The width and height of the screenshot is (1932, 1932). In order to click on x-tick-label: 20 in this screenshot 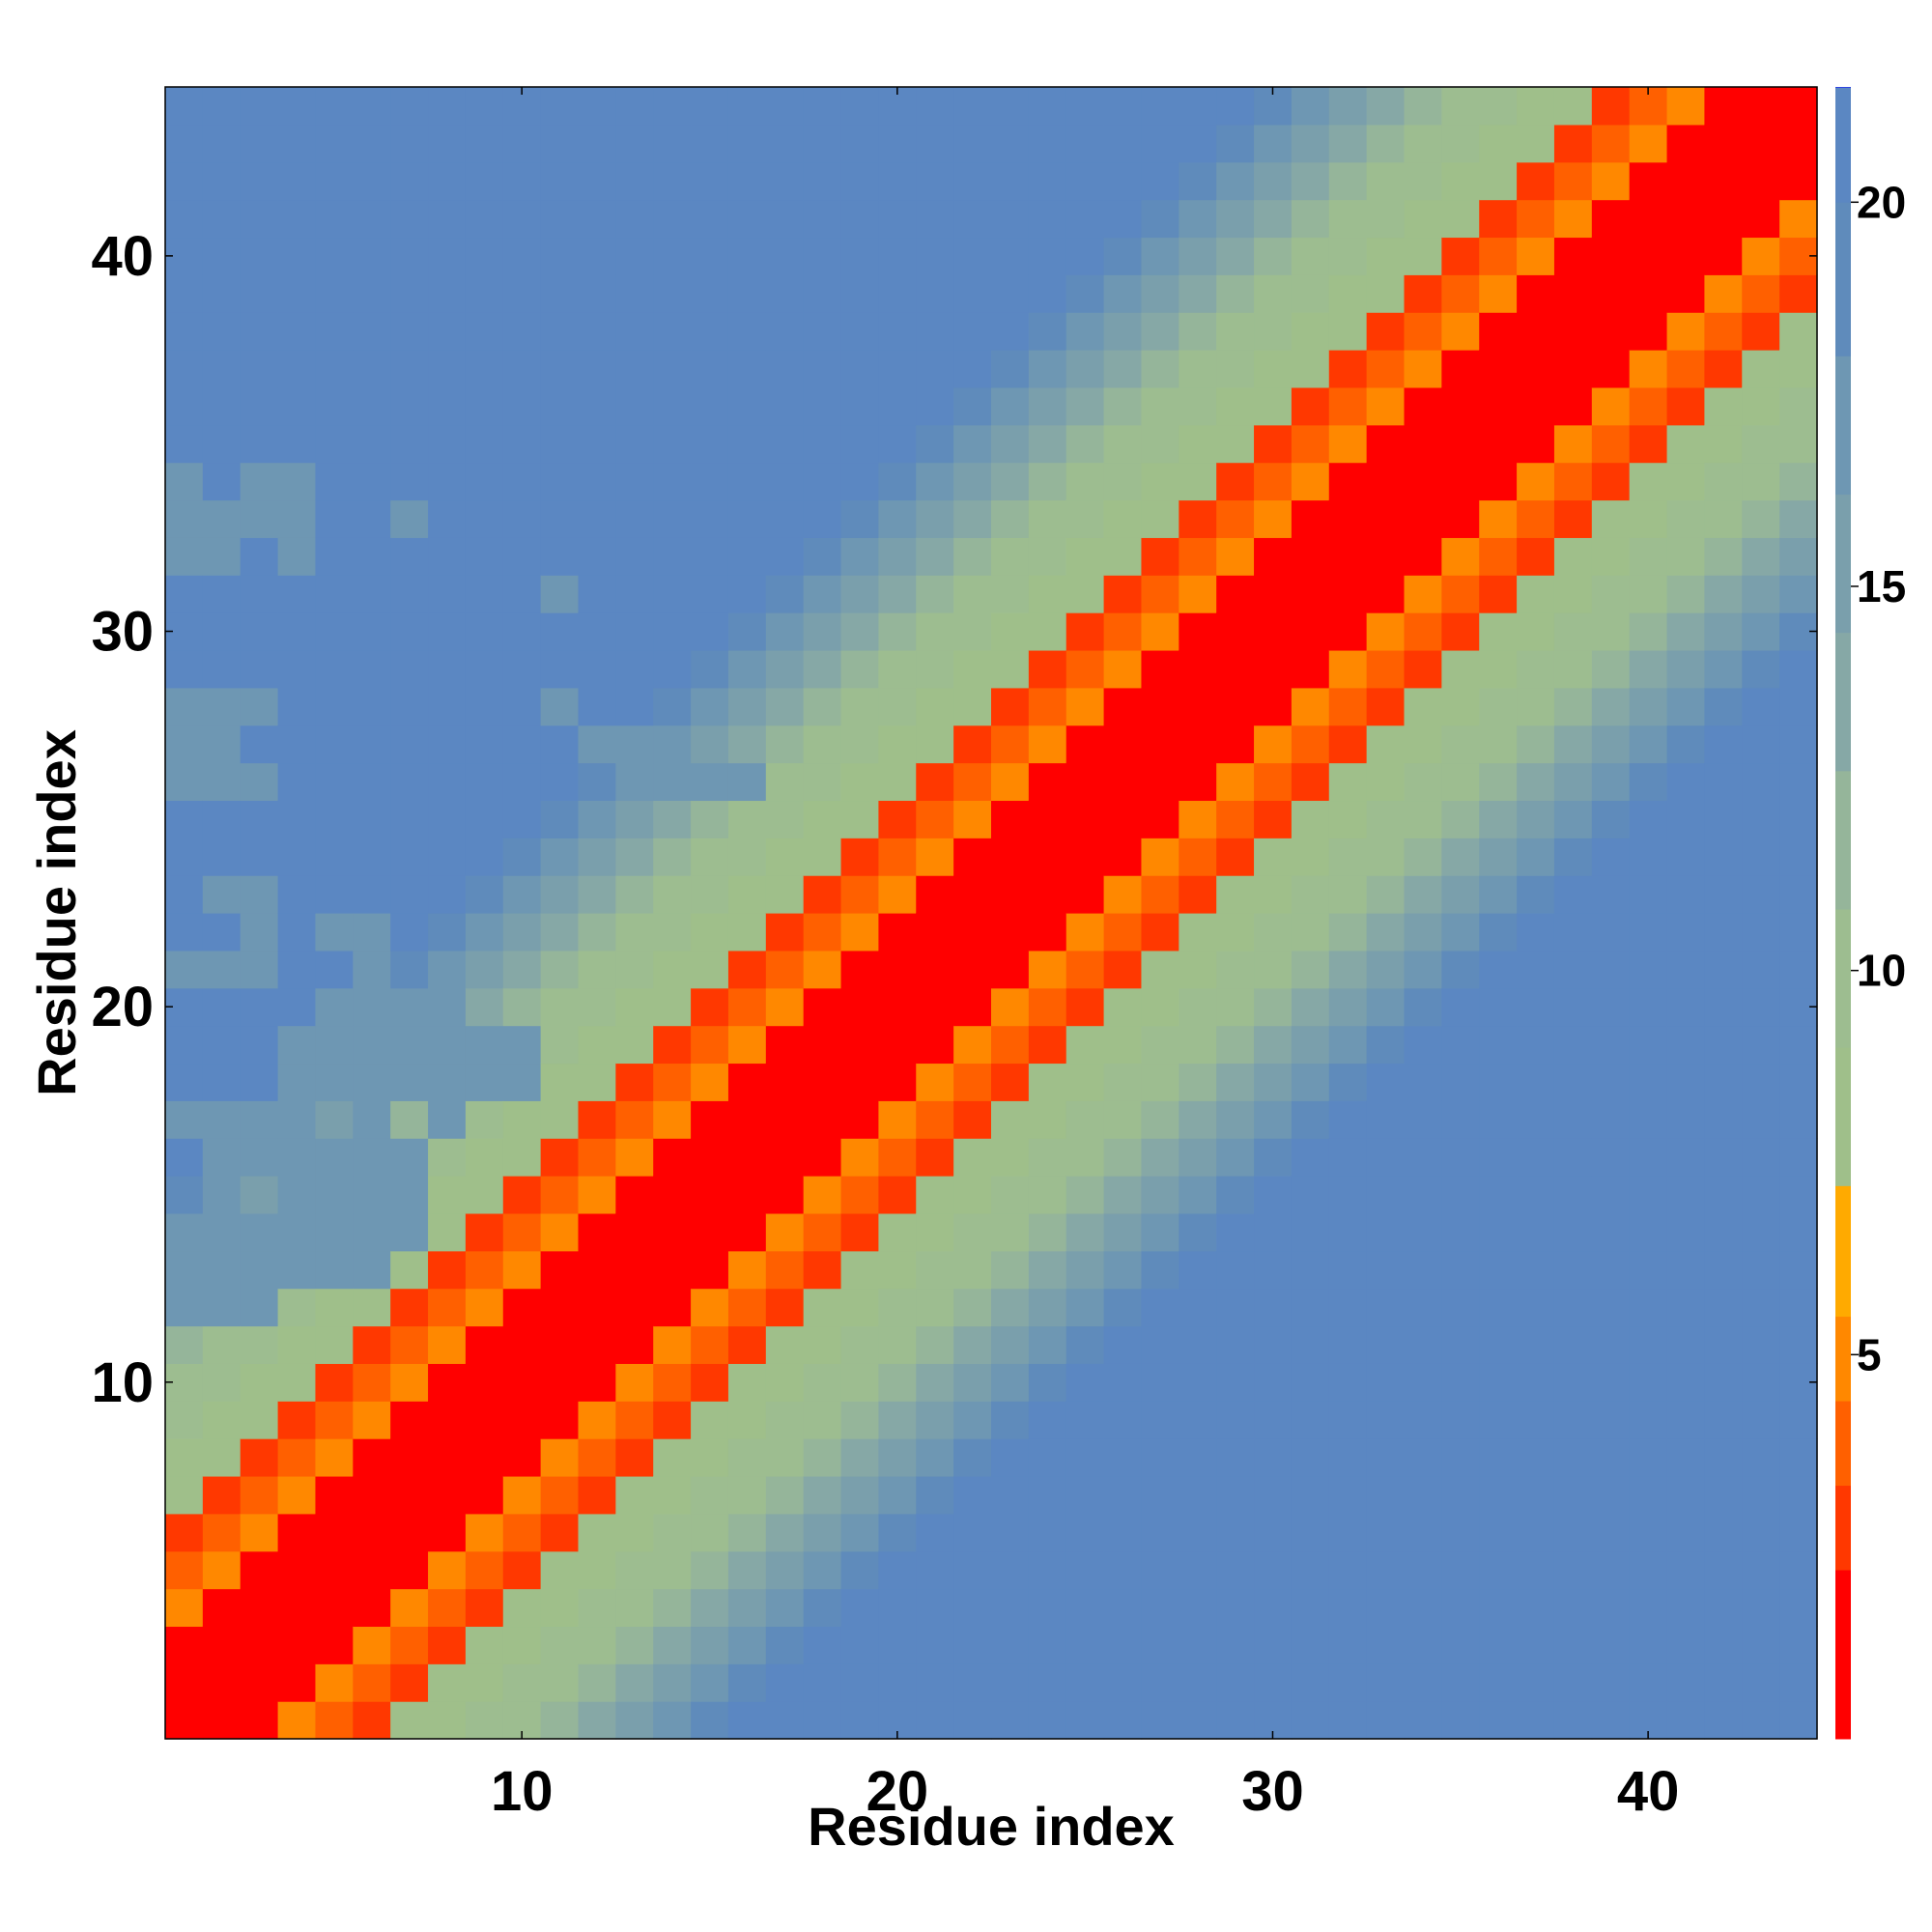, I will do `click(898, 1791)`.